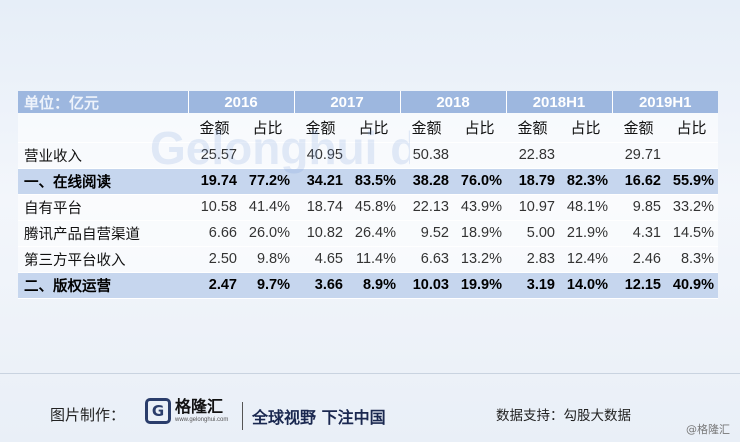 This screenshot has width=740, height=442. Describe the element at coordinates (88, 415) in the screenshot. I see `made-by-label: 图片制作：` at that location.